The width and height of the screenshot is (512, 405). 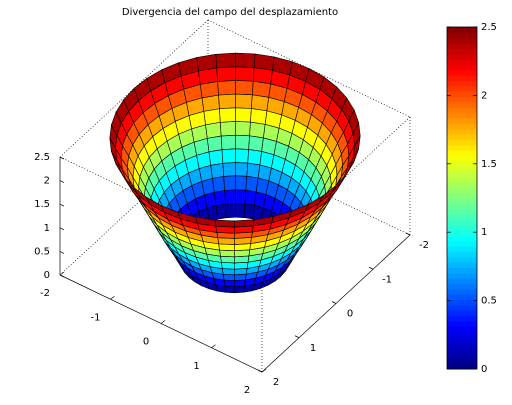 I want to click on y-tick-label: 0, so click(x=350, y=314).